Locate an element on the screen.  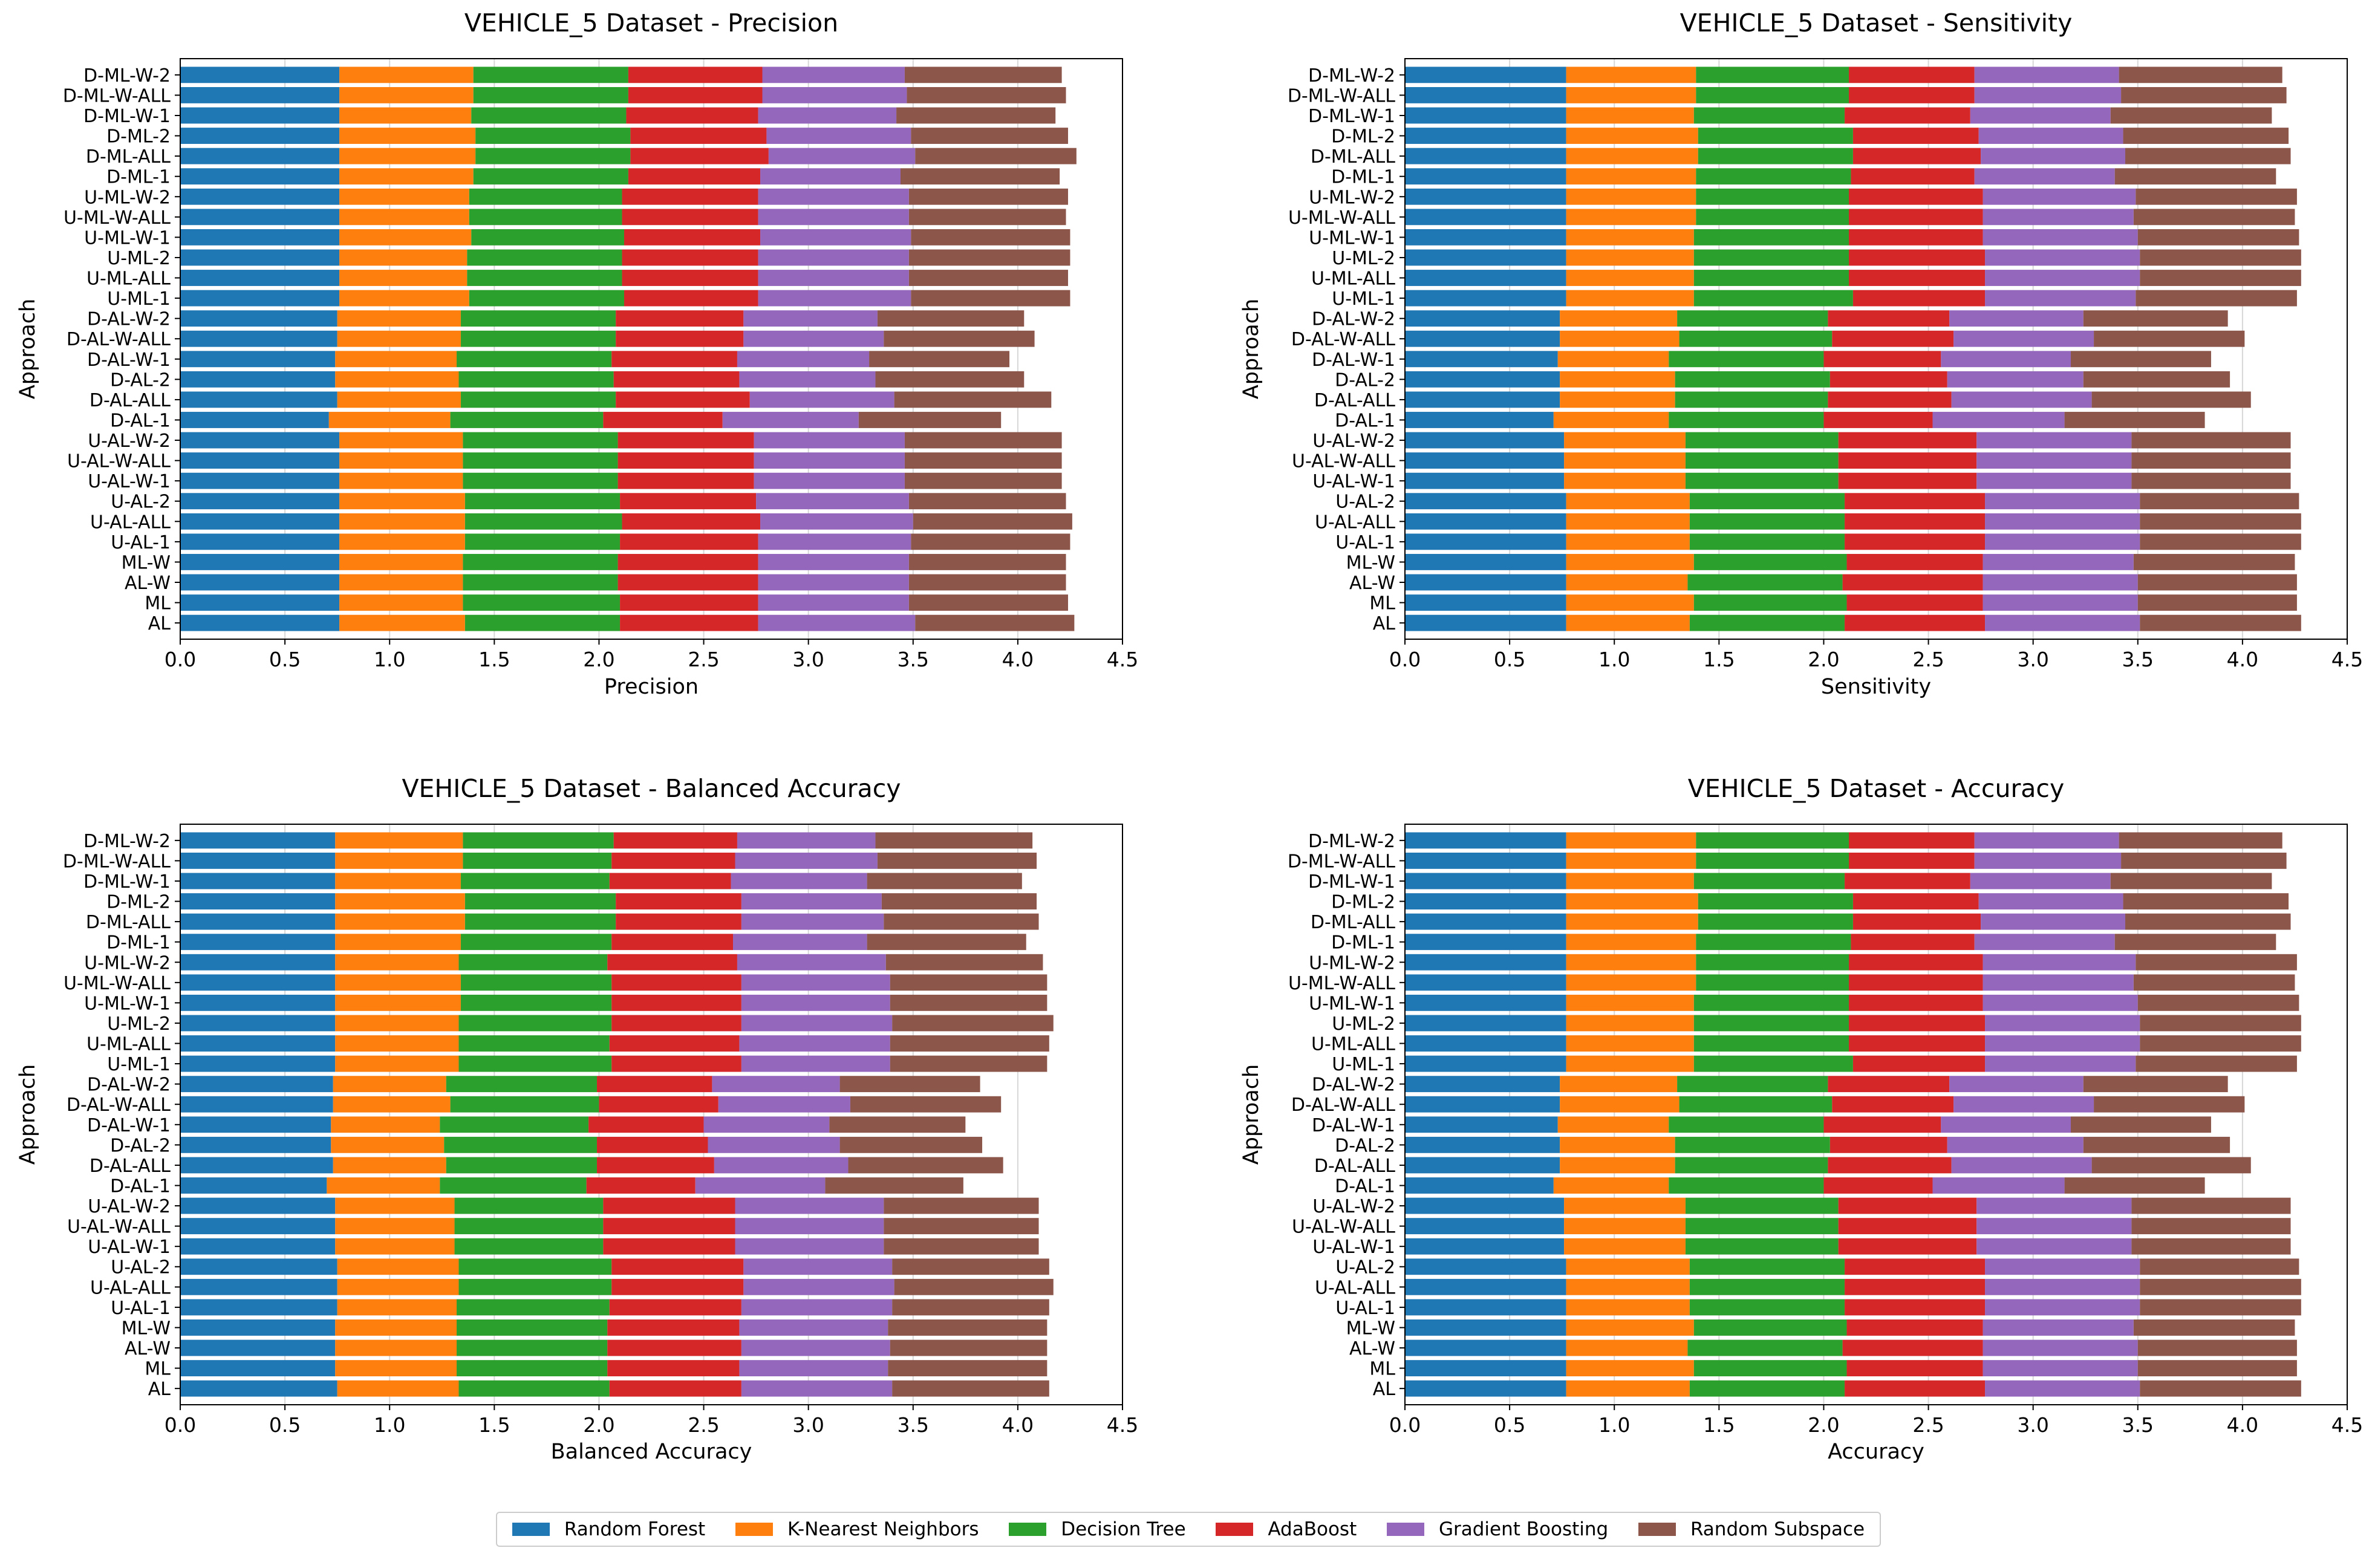
x-tick-label: 1.0 is located at coordinates (389, 660).